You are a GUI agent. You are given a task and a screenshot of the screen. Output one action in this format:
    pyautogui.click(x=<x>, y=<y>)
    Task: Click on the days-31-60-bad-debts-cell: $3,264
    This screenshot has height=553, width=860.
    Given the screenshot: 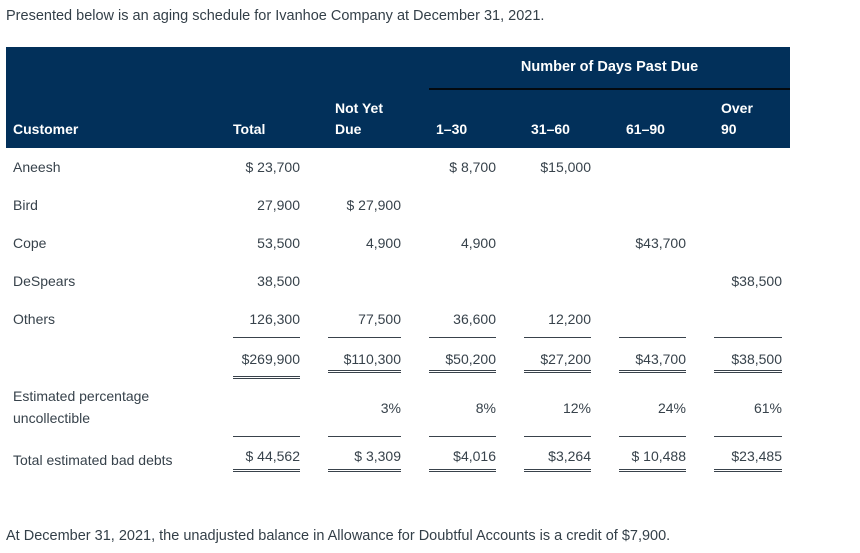 What is the action you would take?
    pyautogui.click(x=557, y=460)
    